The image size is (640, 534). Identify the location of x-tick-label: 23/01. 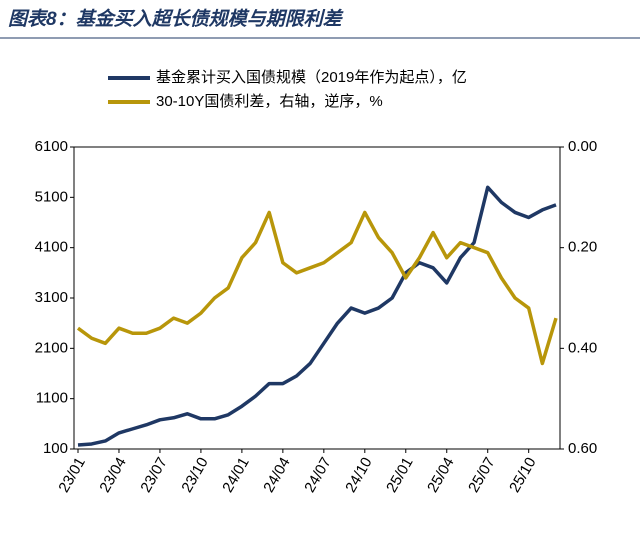
(71, 474).